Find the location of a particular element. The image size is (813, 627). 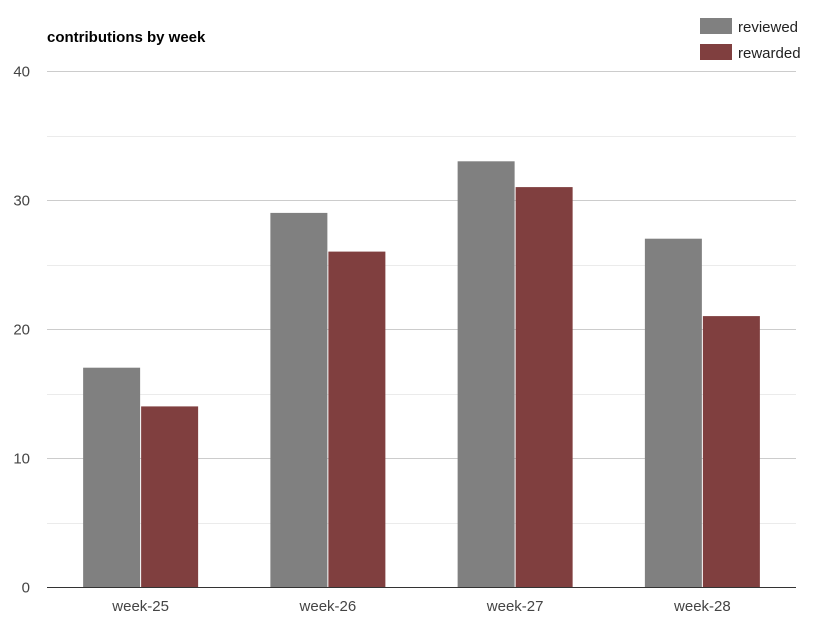

legend: reviewed rewarded is located at coordinates (750, 40).